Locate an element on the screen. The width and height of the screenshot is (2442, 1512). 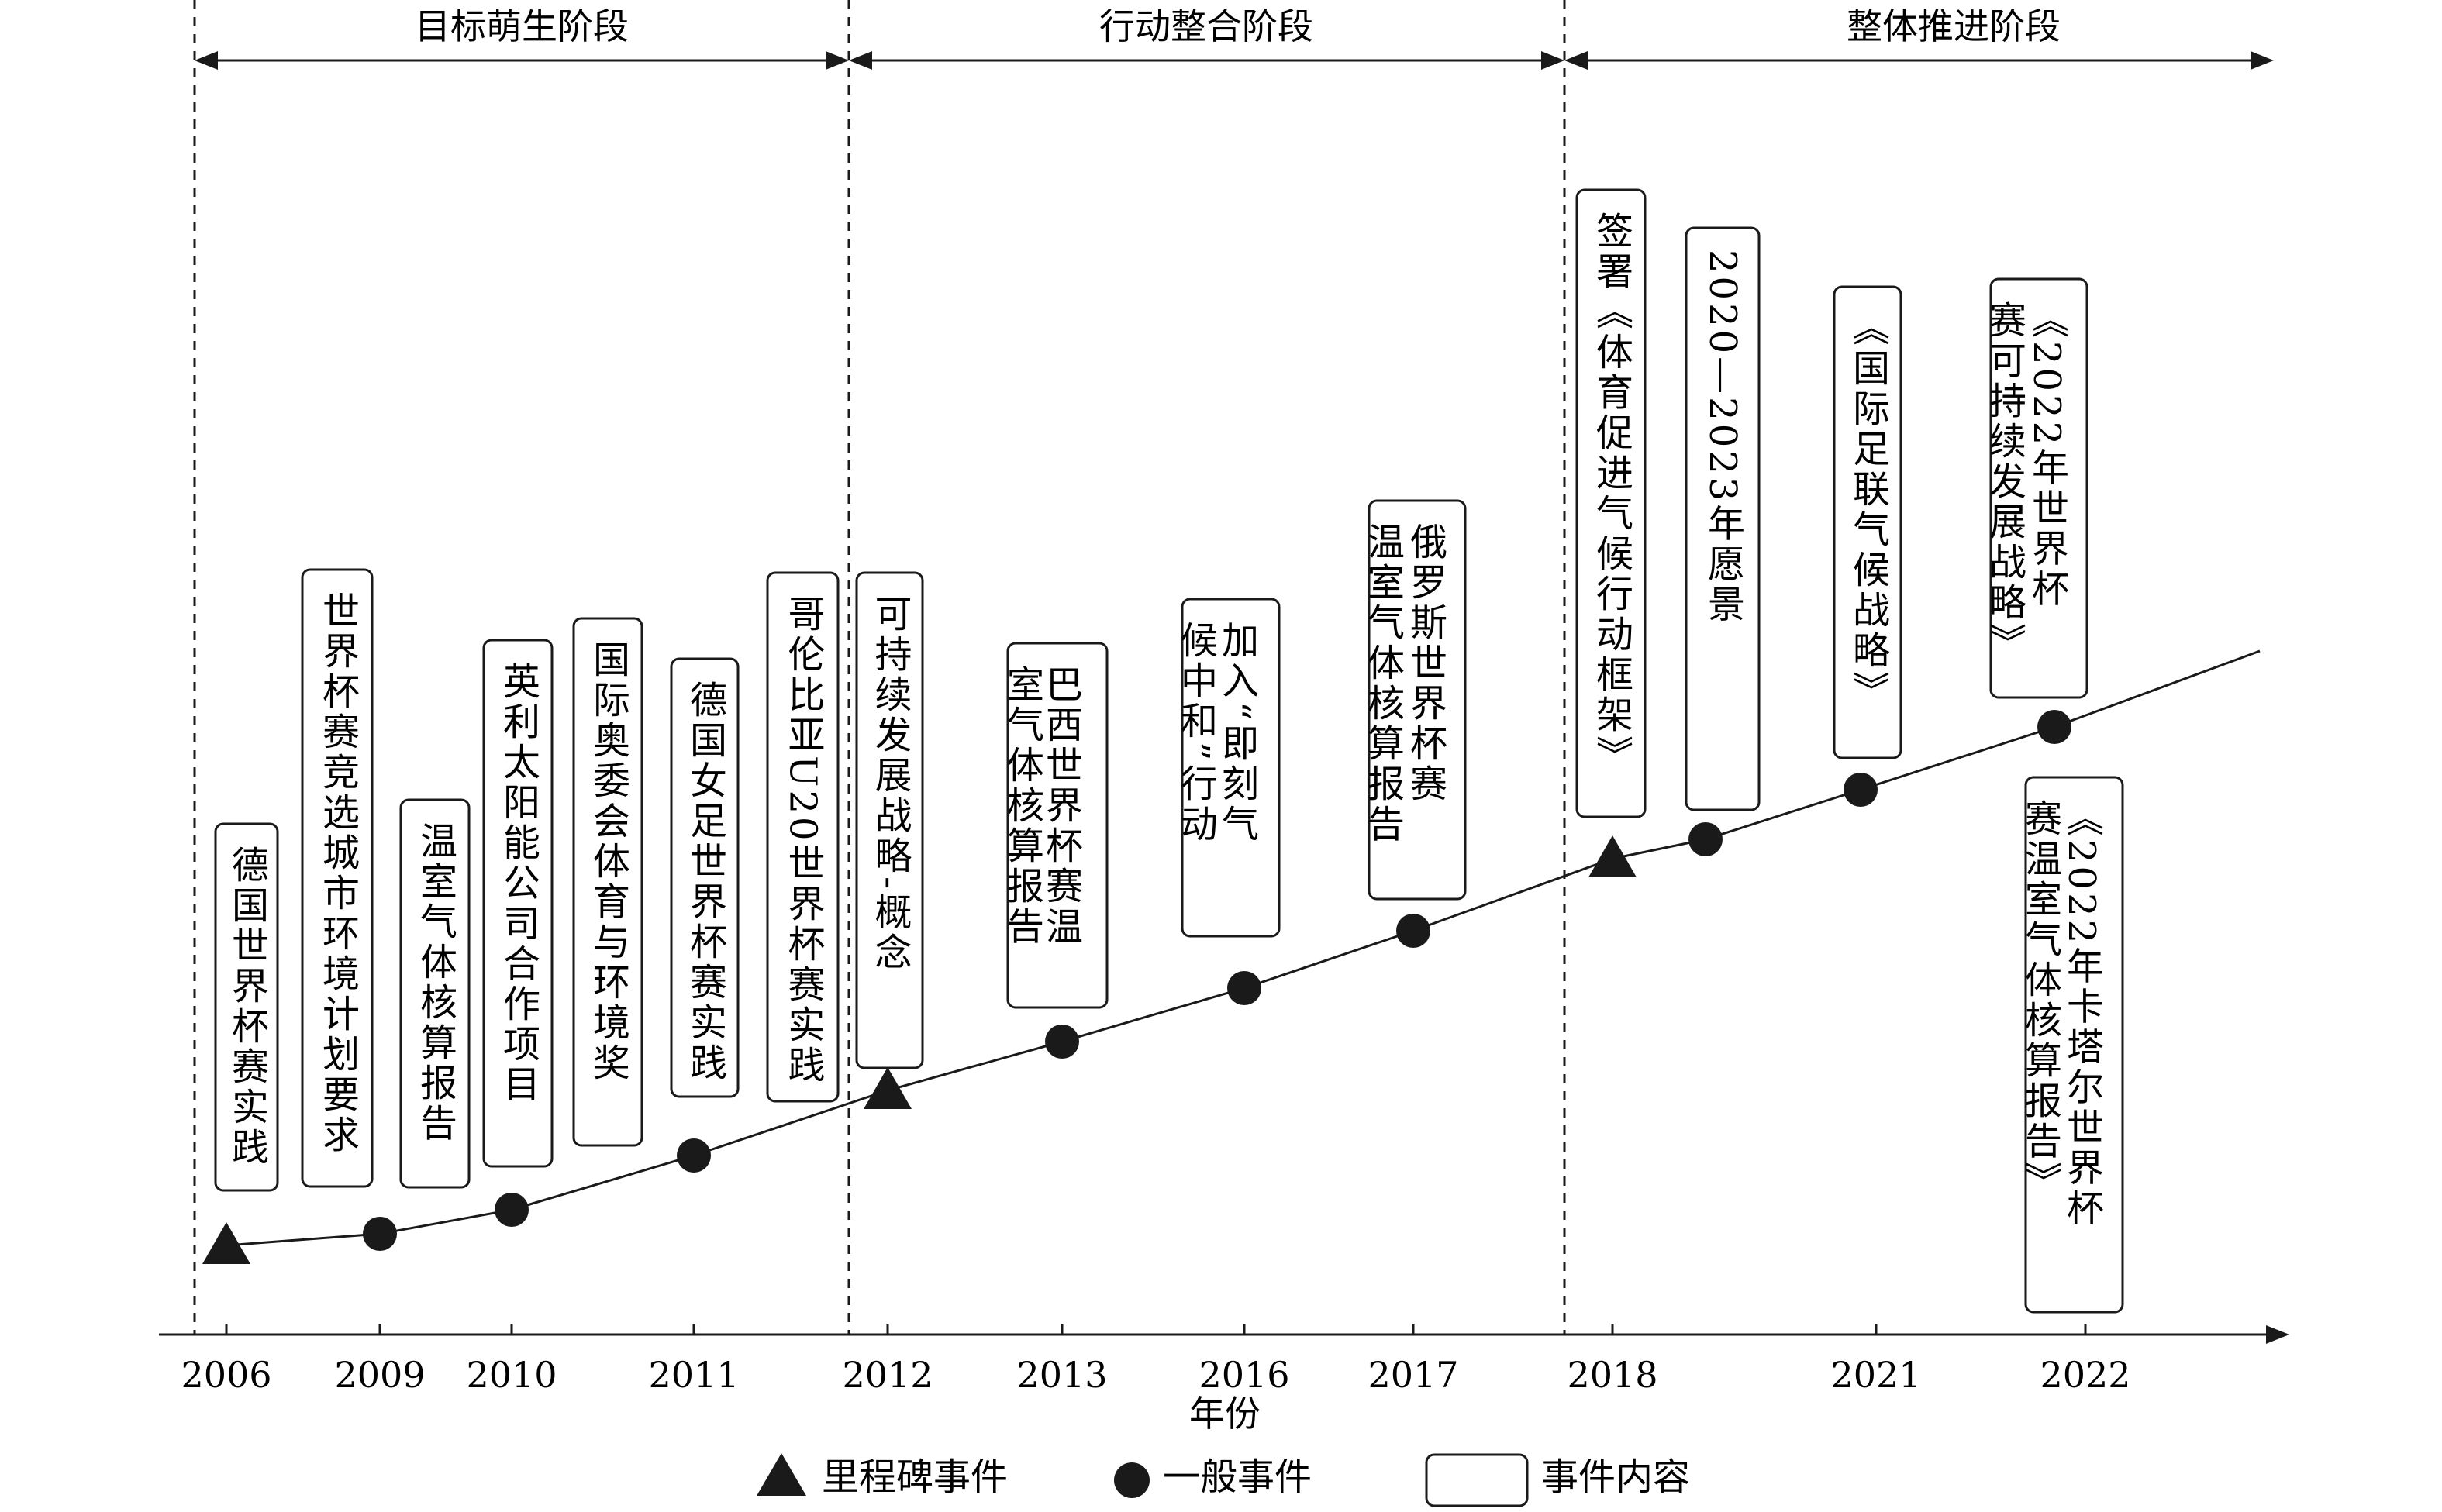
x-tick-label: 2022 is located at coordinates (2085, 1375).